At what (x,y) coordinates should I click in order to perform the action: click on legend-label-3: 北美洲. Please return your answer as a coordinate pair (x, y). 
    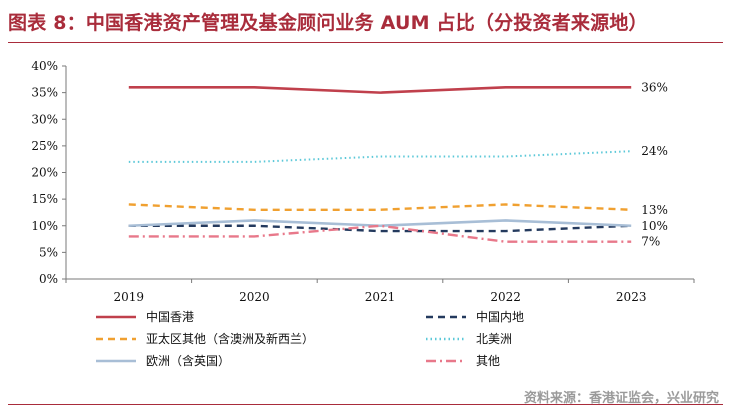
    Looking at the image, I should click on (494, 339).